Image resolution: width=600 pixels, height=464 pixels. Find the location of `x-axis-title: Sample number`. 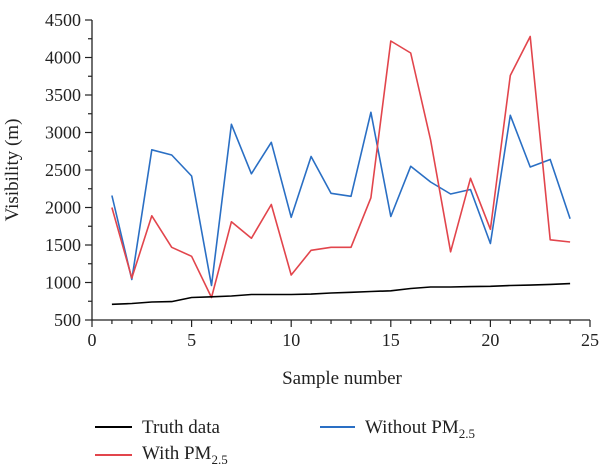

x-axis-title: Sample number is located at coordinates (342, 378).